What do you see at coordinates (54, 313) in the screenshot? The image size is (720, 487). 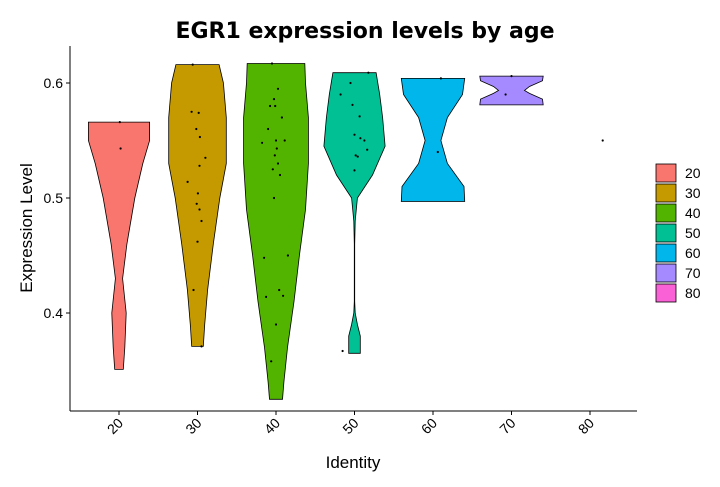 I see `y-tick-label: 0.4` at bounding box center [54, 313].